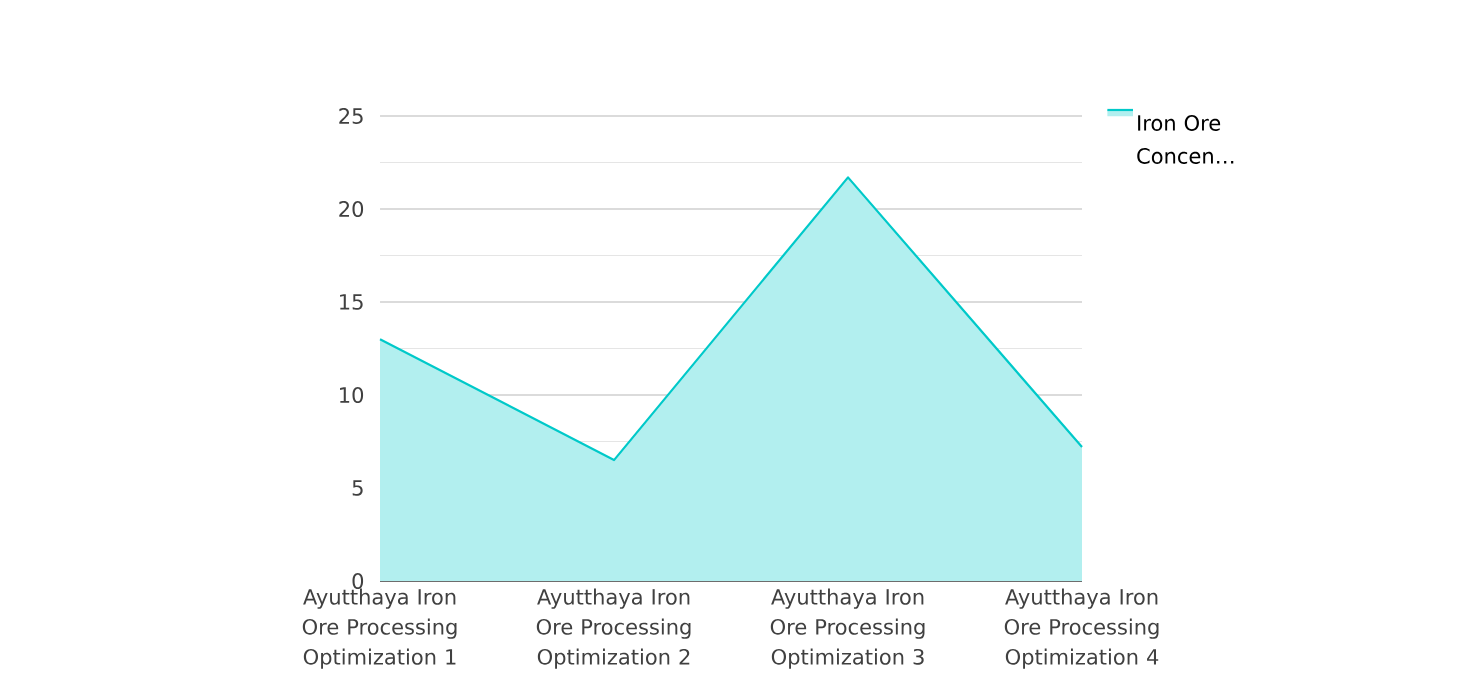 The height and width of the screenshot is (700, 1458). What do you see at coordinates (352, 395) in the screenshot?
I see `y-tick-label: 10` at bounding box center [352, 395].